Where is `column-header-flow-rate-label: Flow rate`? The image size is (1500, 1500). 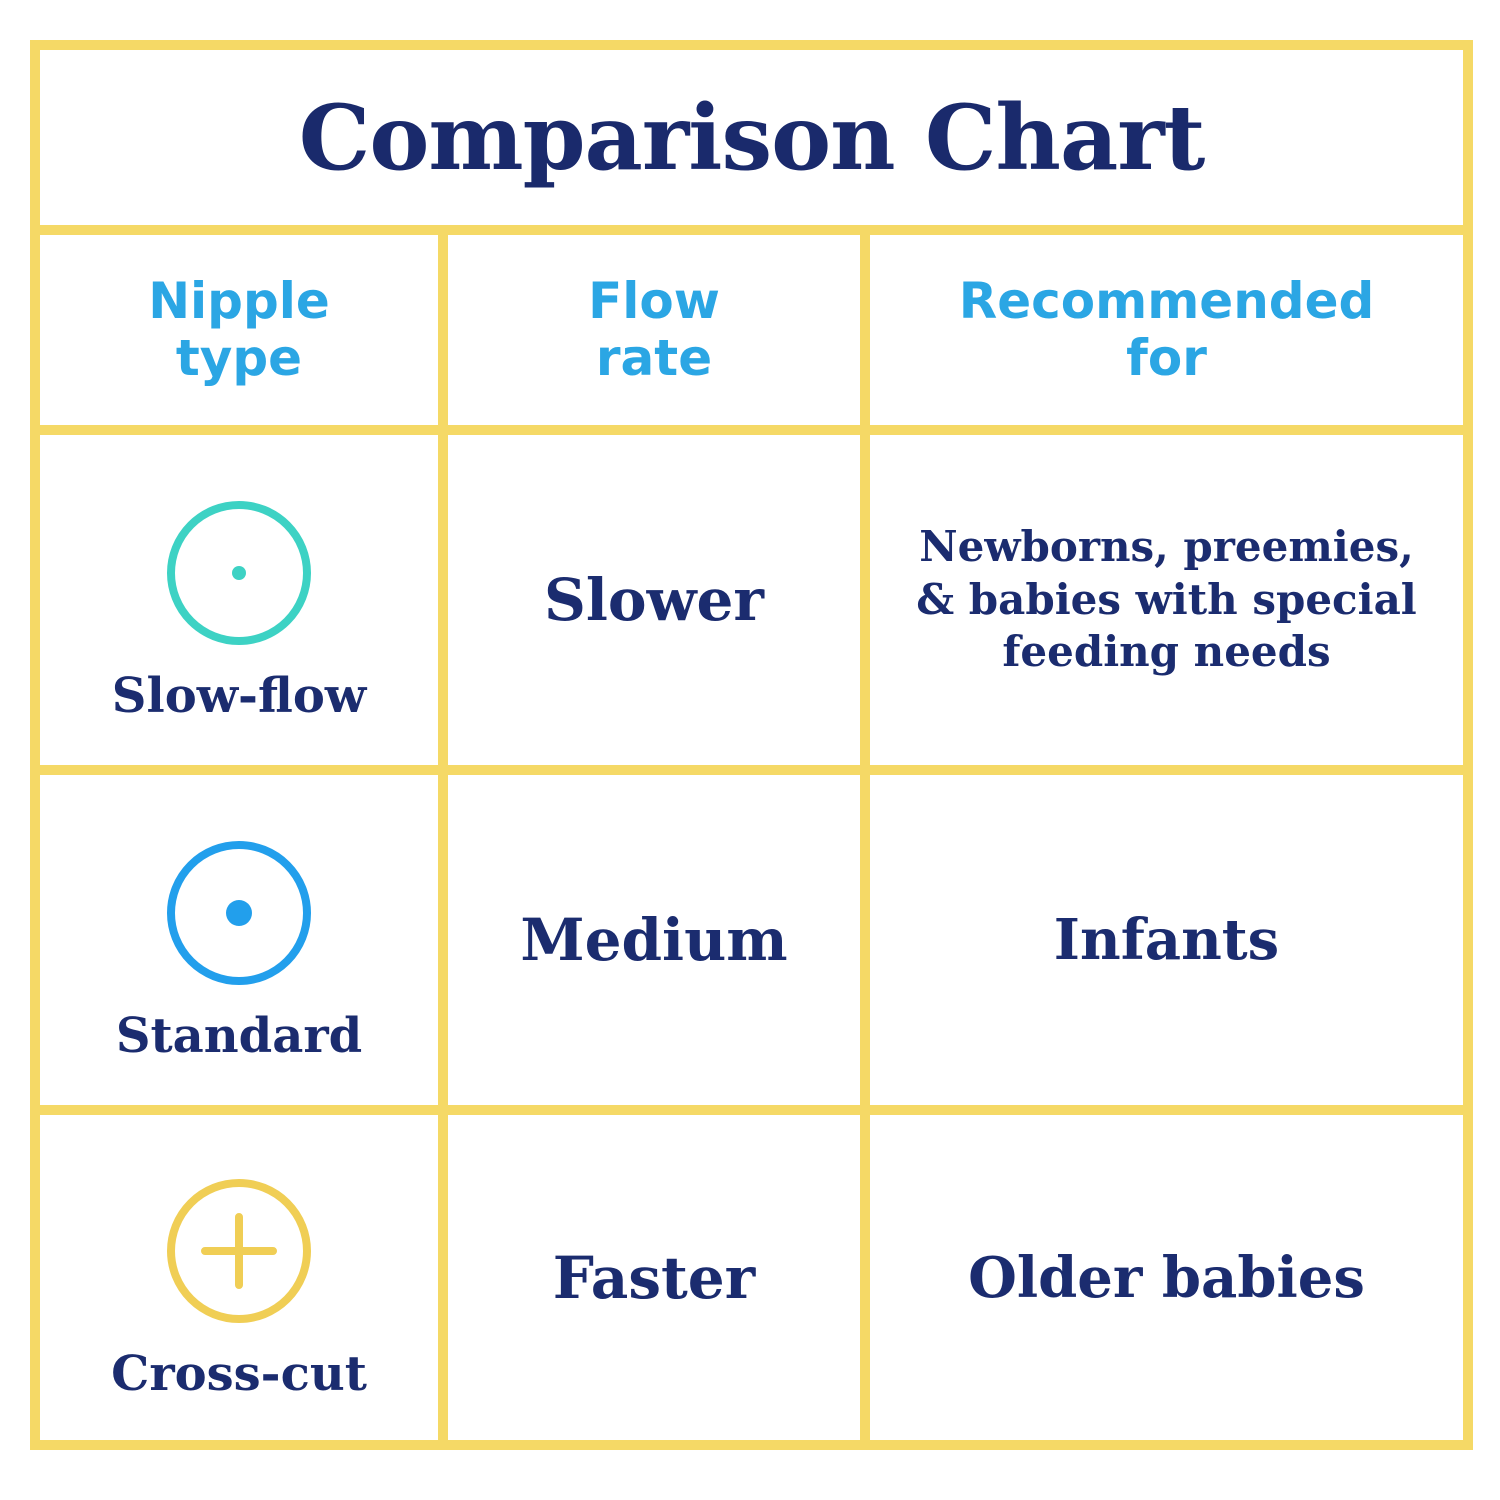 column-header-flow-rate-label: Flow rate is located at coordinates (654, 329).